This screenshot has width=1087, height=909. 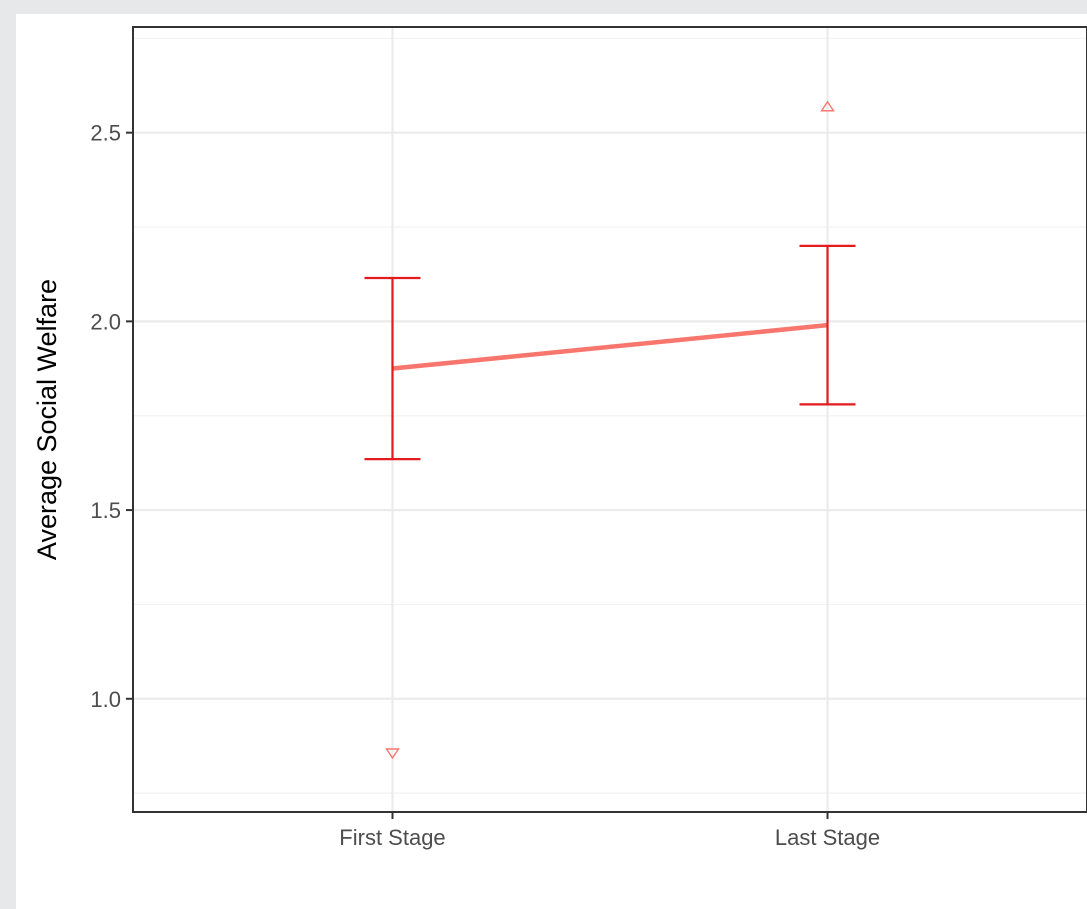 I want to click on y-tick-label: 1.0, so click(x=105, y=699).